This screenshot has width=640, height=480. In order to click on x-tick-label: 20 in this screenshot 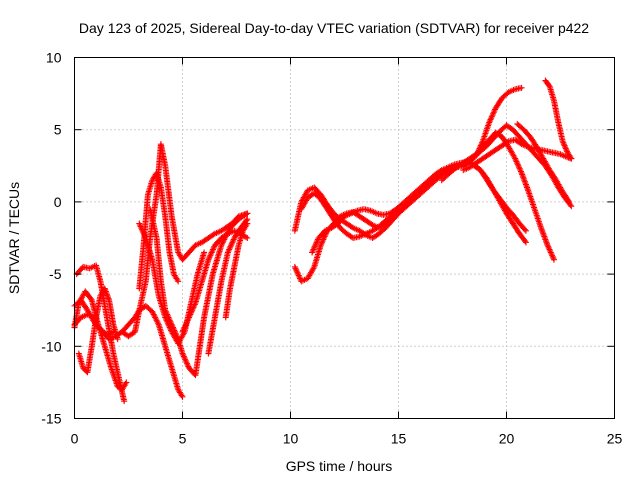, I will do `click(507, 439)`.